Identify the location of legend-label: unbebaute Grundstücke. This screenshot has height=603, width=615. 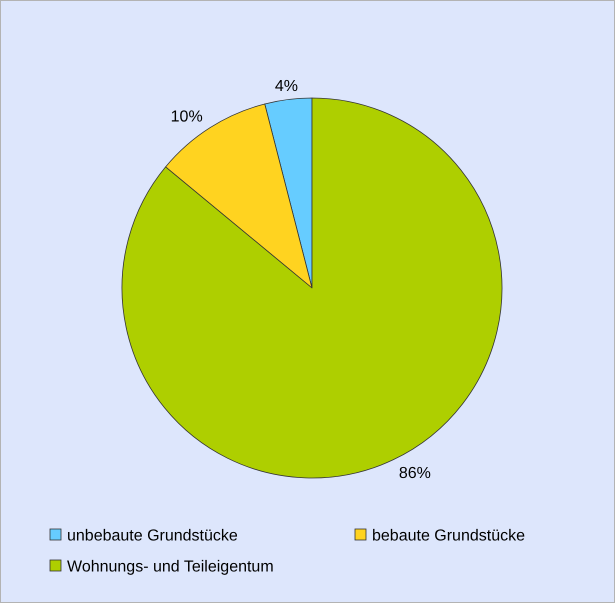
(152, 536).